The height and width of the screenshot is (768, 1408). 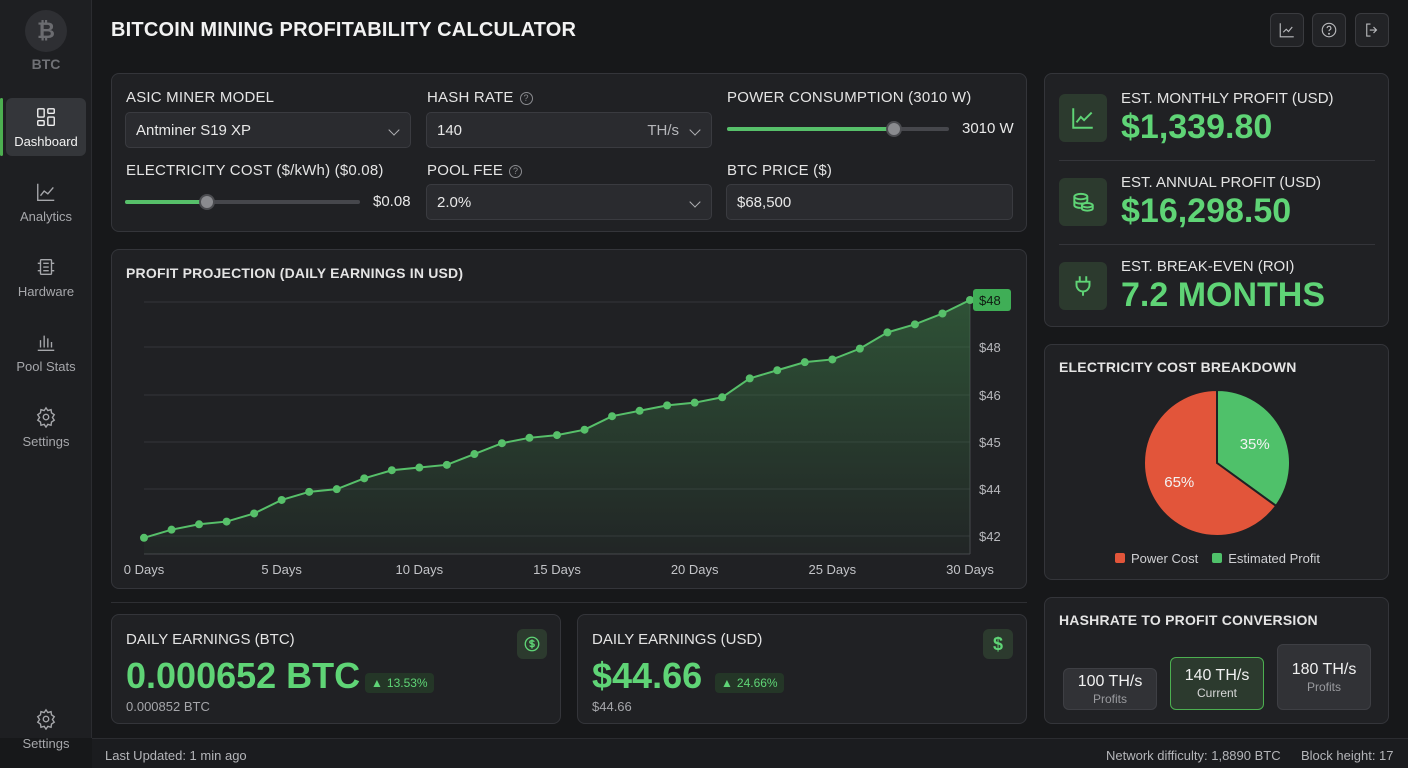 I want to click on monthly-profit-value: $1,339.80, so click(x=1197, y=127).